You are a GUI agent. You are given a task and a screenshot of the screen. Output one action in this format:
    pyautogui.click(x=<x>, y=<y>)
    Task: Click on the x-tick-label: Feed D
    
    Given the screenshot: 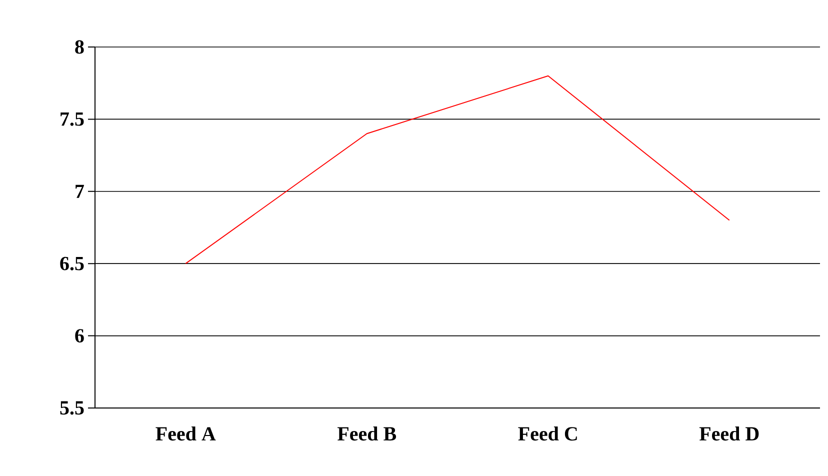 What is the action you would take?
    pyautogui.click(x=729, y=433)
    